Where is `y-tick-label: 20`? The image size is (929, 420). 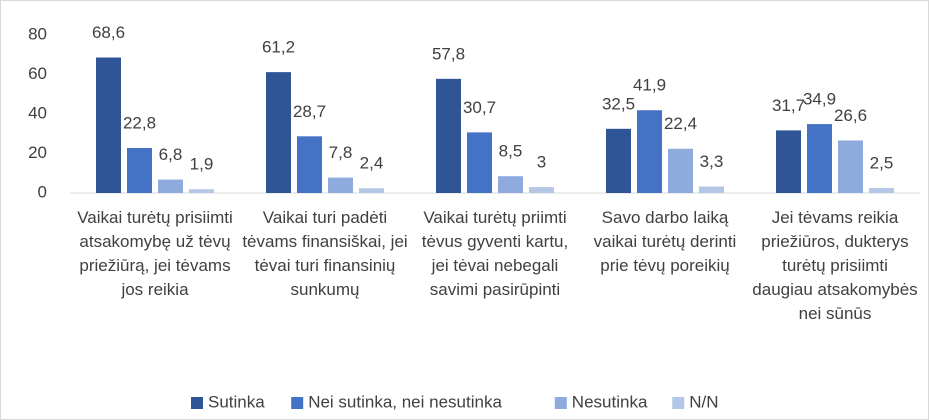
y-tick-label: 20 is located at coordinates (37, 152).